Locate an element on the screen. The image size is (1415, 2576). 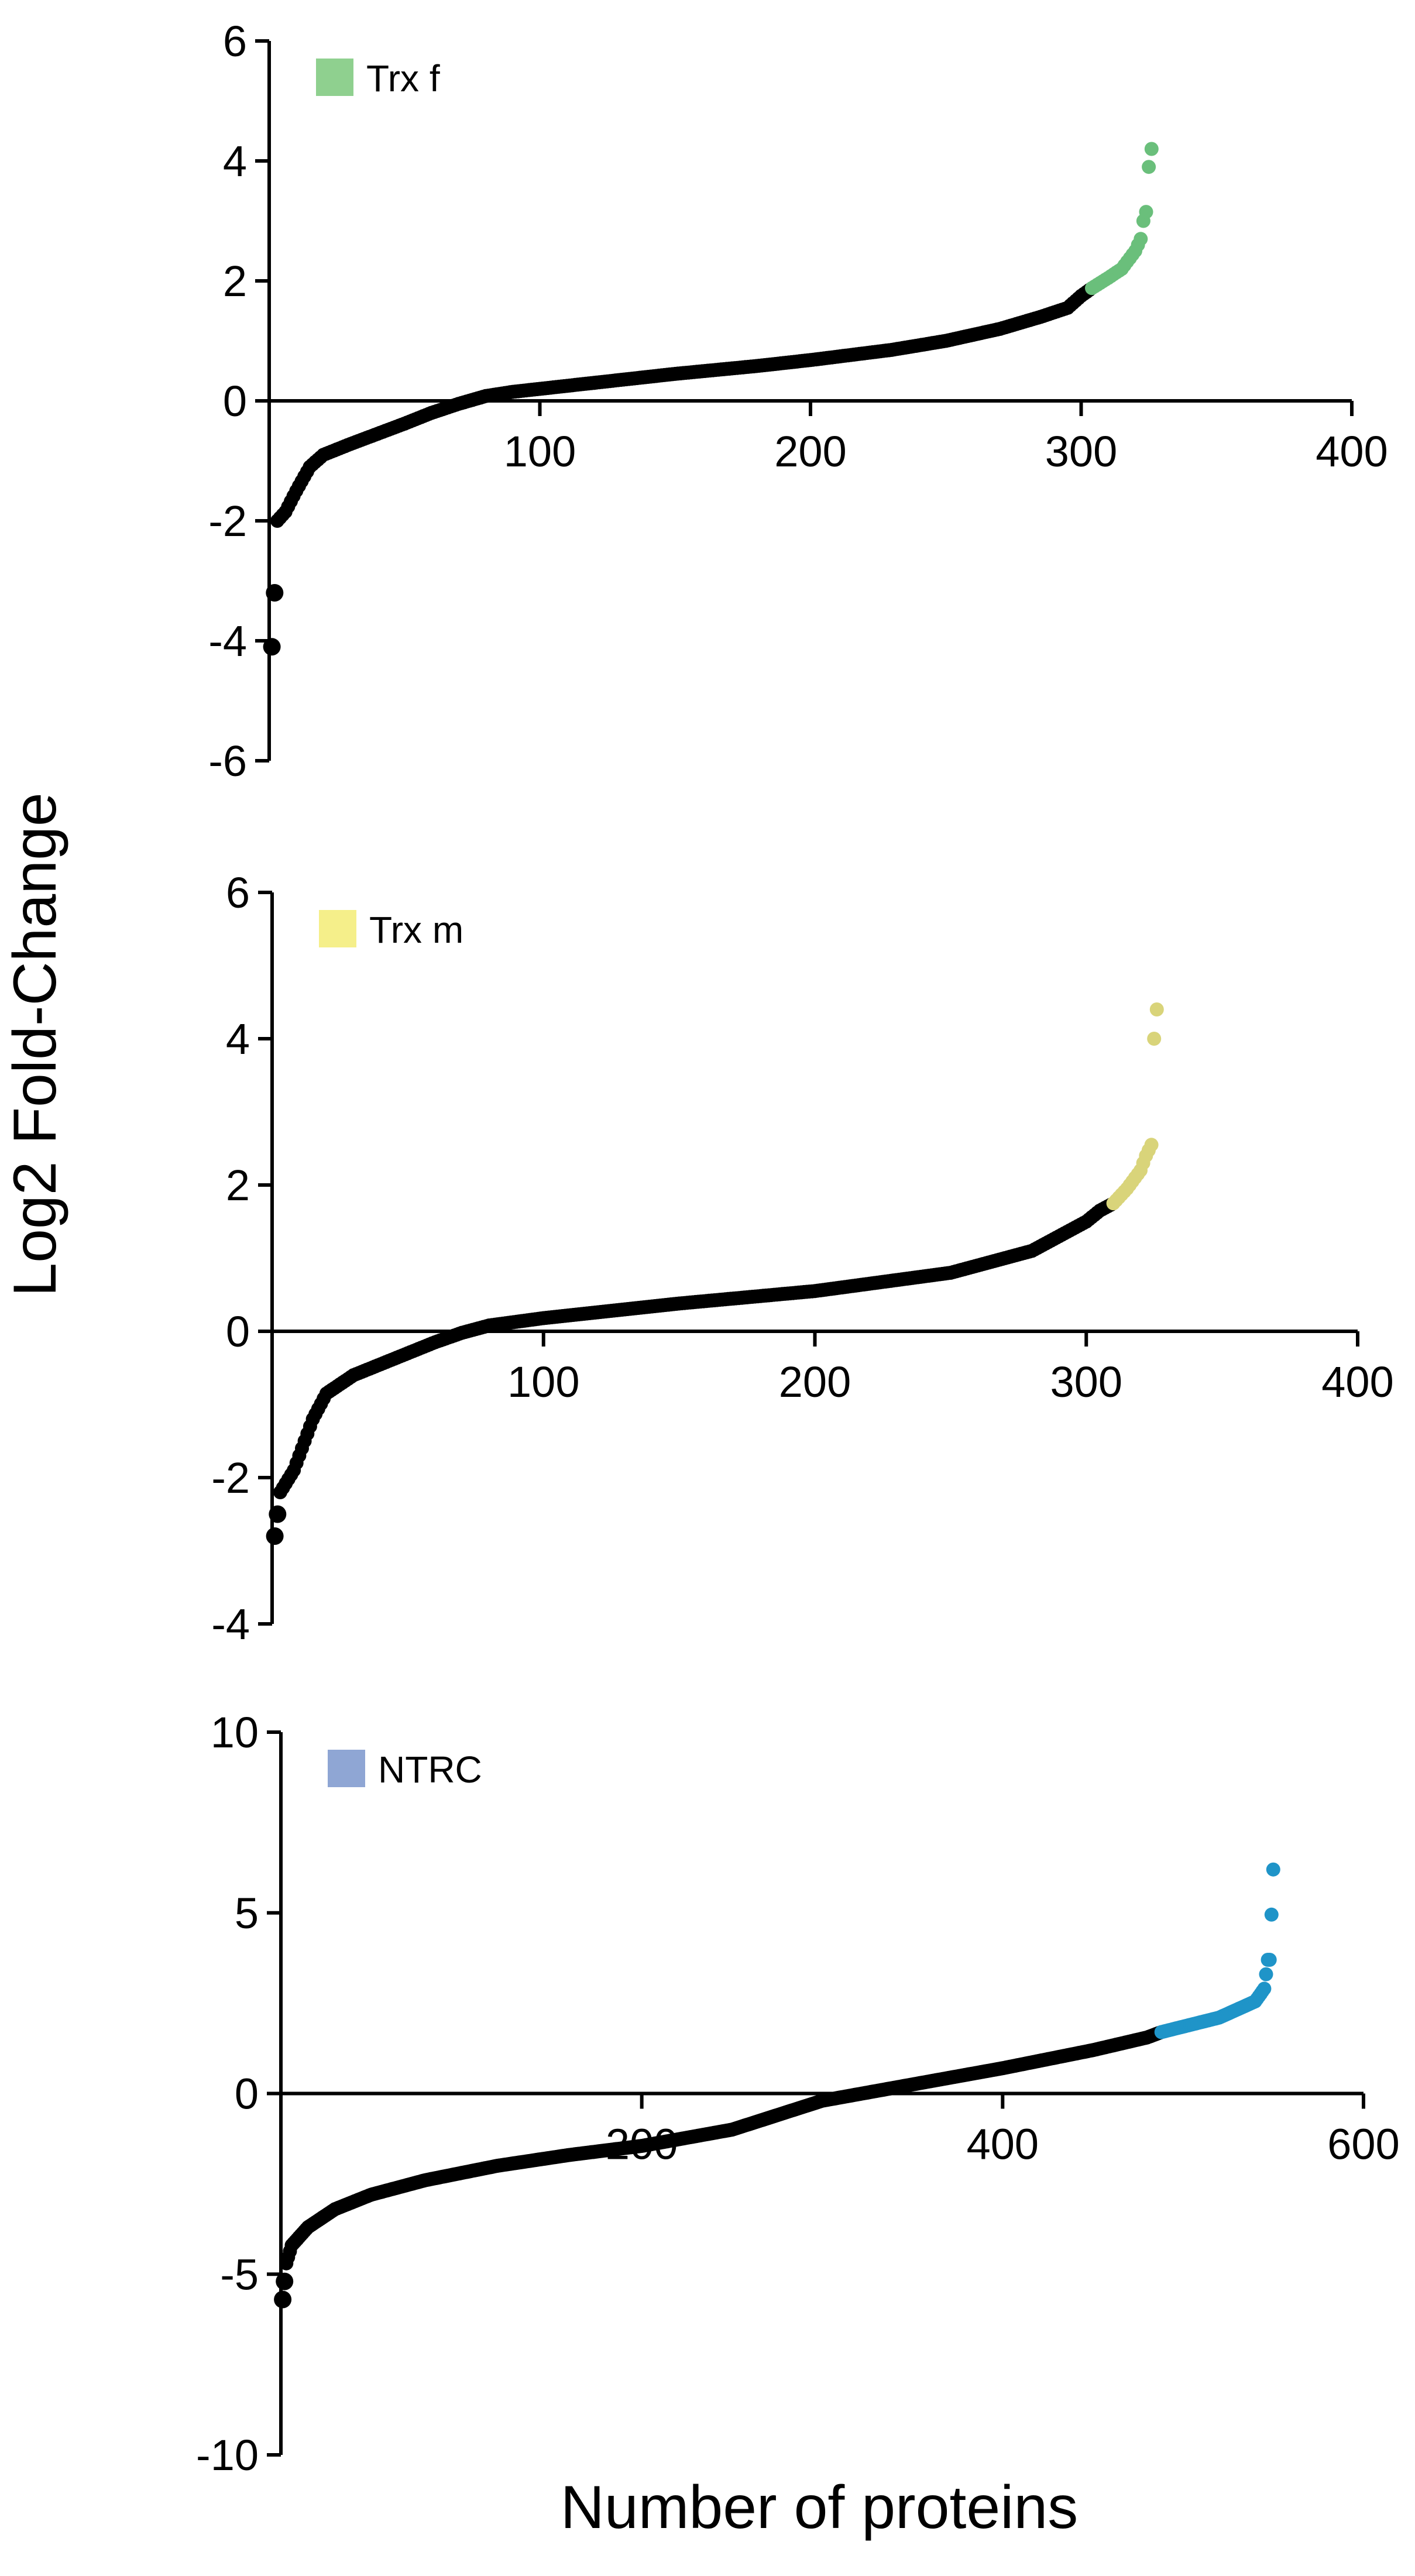
y-tick-label: -6 is located at coordinates (228, 761).